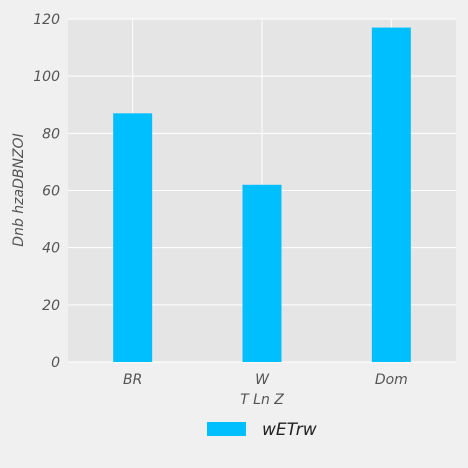 The image size is (468, 468). I want to click on x-tick-labels: BR W Dom, so click(265, 380).